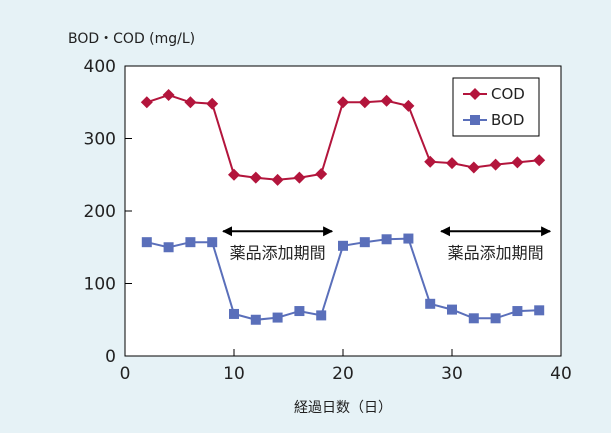  Describe the element at coordinates (131, 39) in the screenshot. I see `y-axis-title: BOD・COD (mg/L)` at that location.